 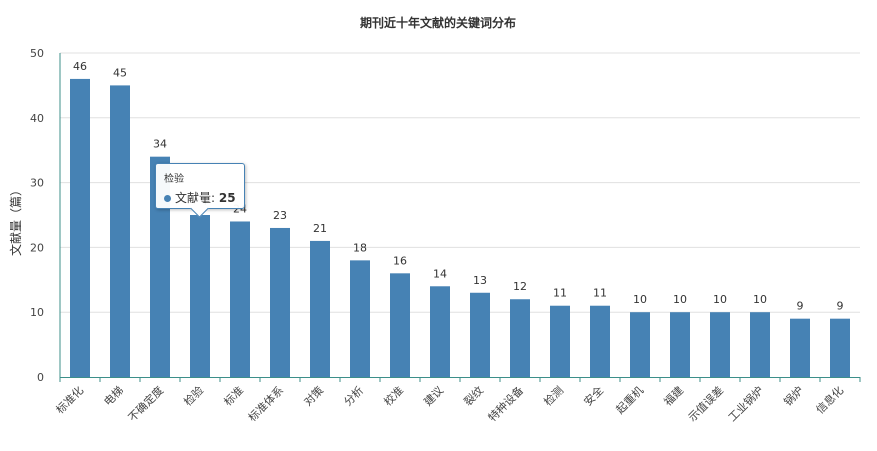 I want to click on data-label: 34, so click(x=160, y=144).